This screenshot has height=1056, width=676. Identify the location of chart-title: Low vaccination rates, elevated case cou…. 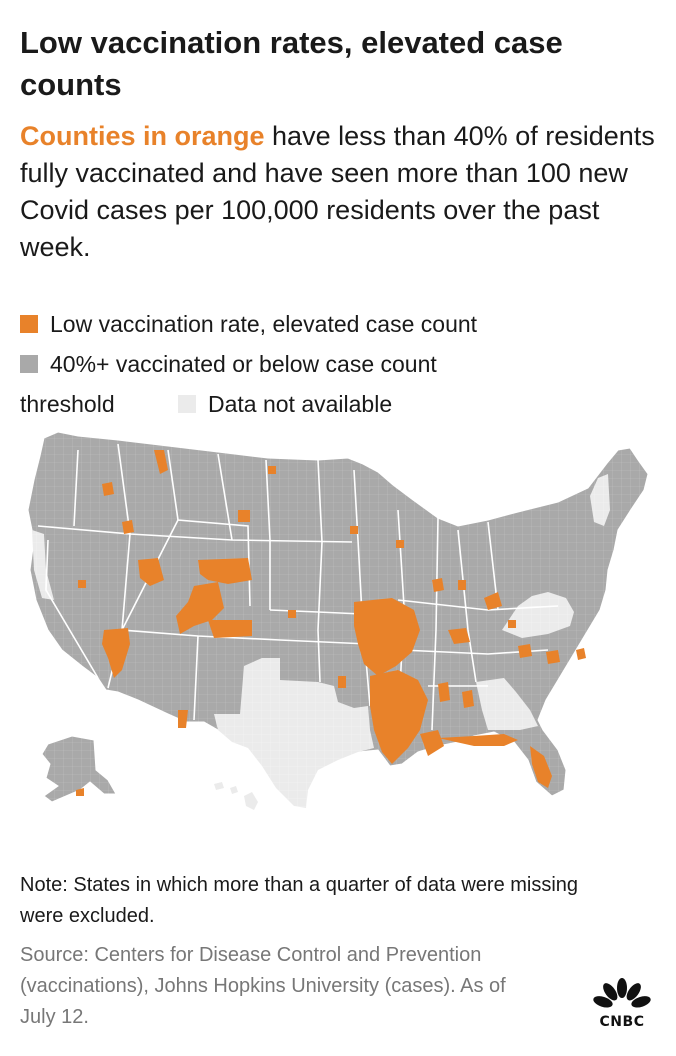
(291, 63).